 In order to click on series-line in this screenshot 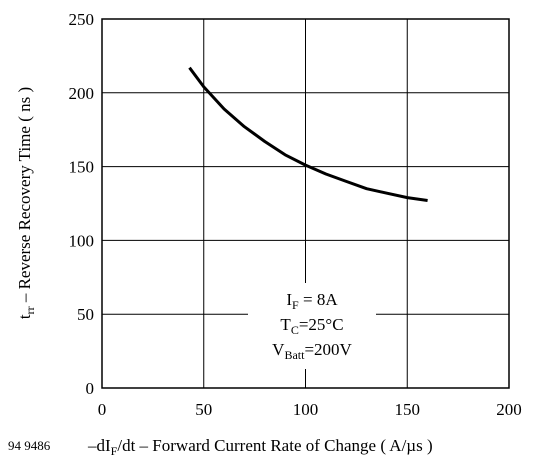, I will do `click(308, 134)`.